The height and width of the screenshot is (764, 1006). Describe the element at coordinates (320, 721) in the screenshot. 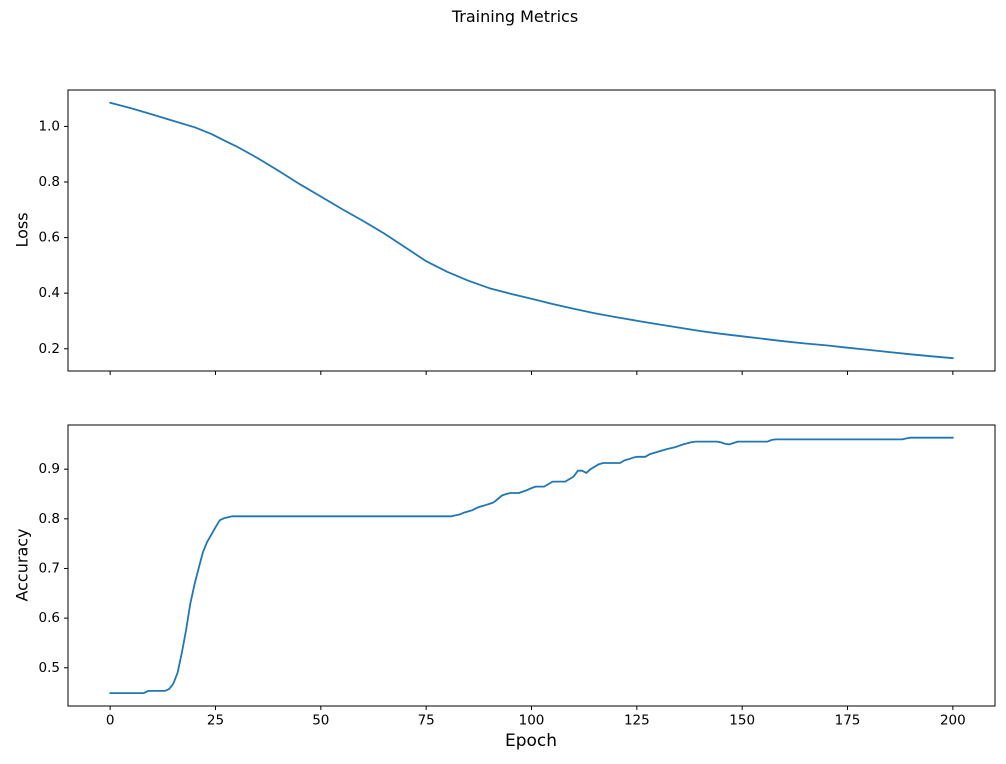

I see `x-tick-label: 50` at that location.